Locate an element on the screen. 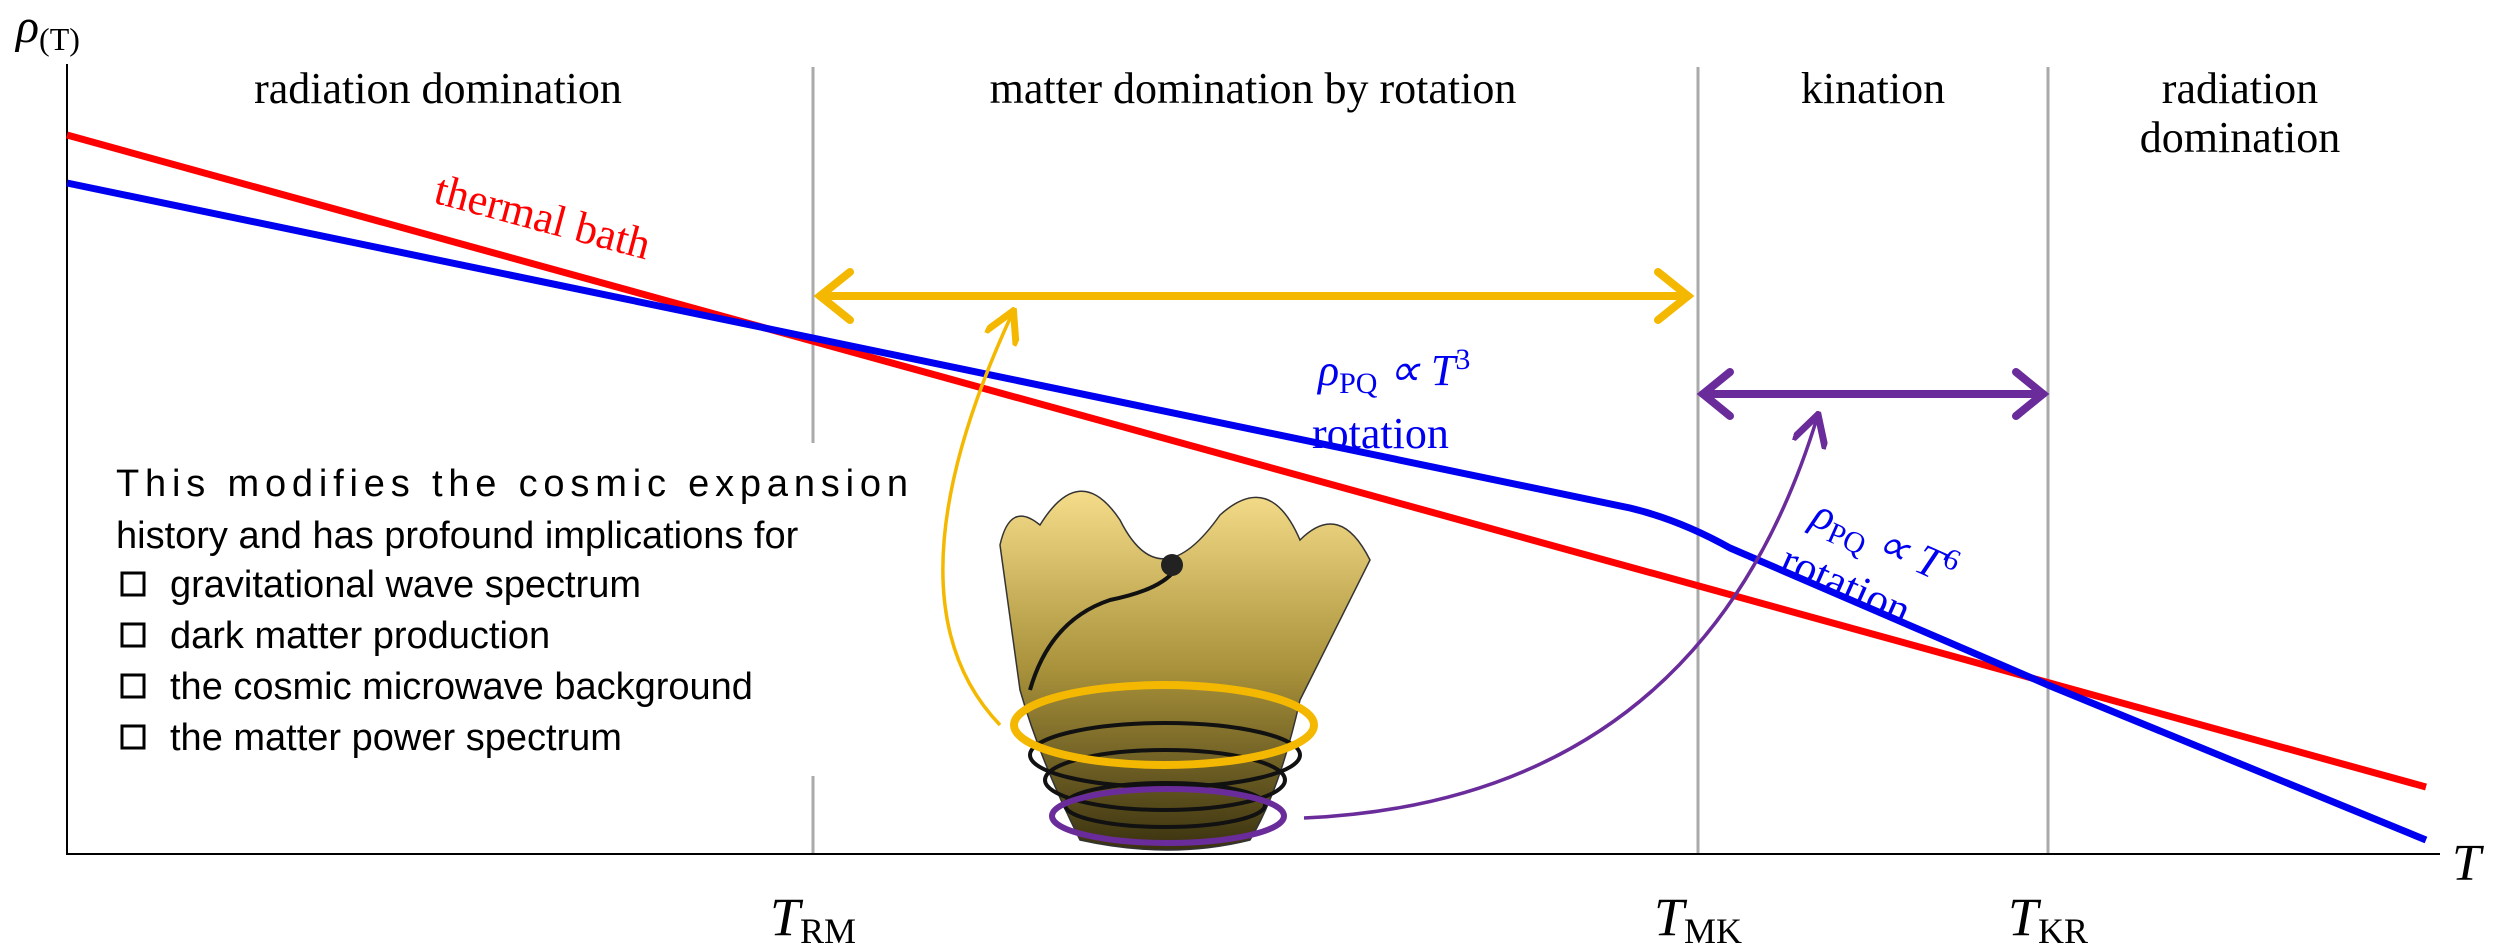 Image resolution: width=2499 pixels, height=947 pixels. region-label: kination is located at coordinates (1873, 88).